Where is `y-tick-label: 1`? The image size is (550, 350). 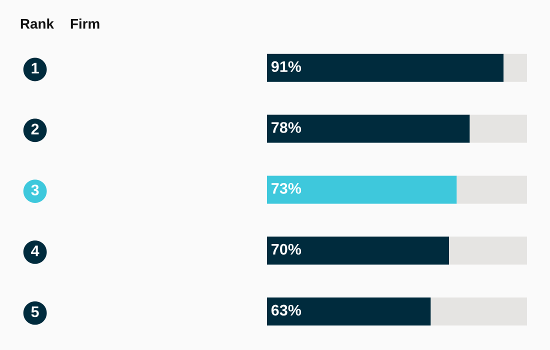 y-tick-label: 1 is located at coordinates (35, 68).